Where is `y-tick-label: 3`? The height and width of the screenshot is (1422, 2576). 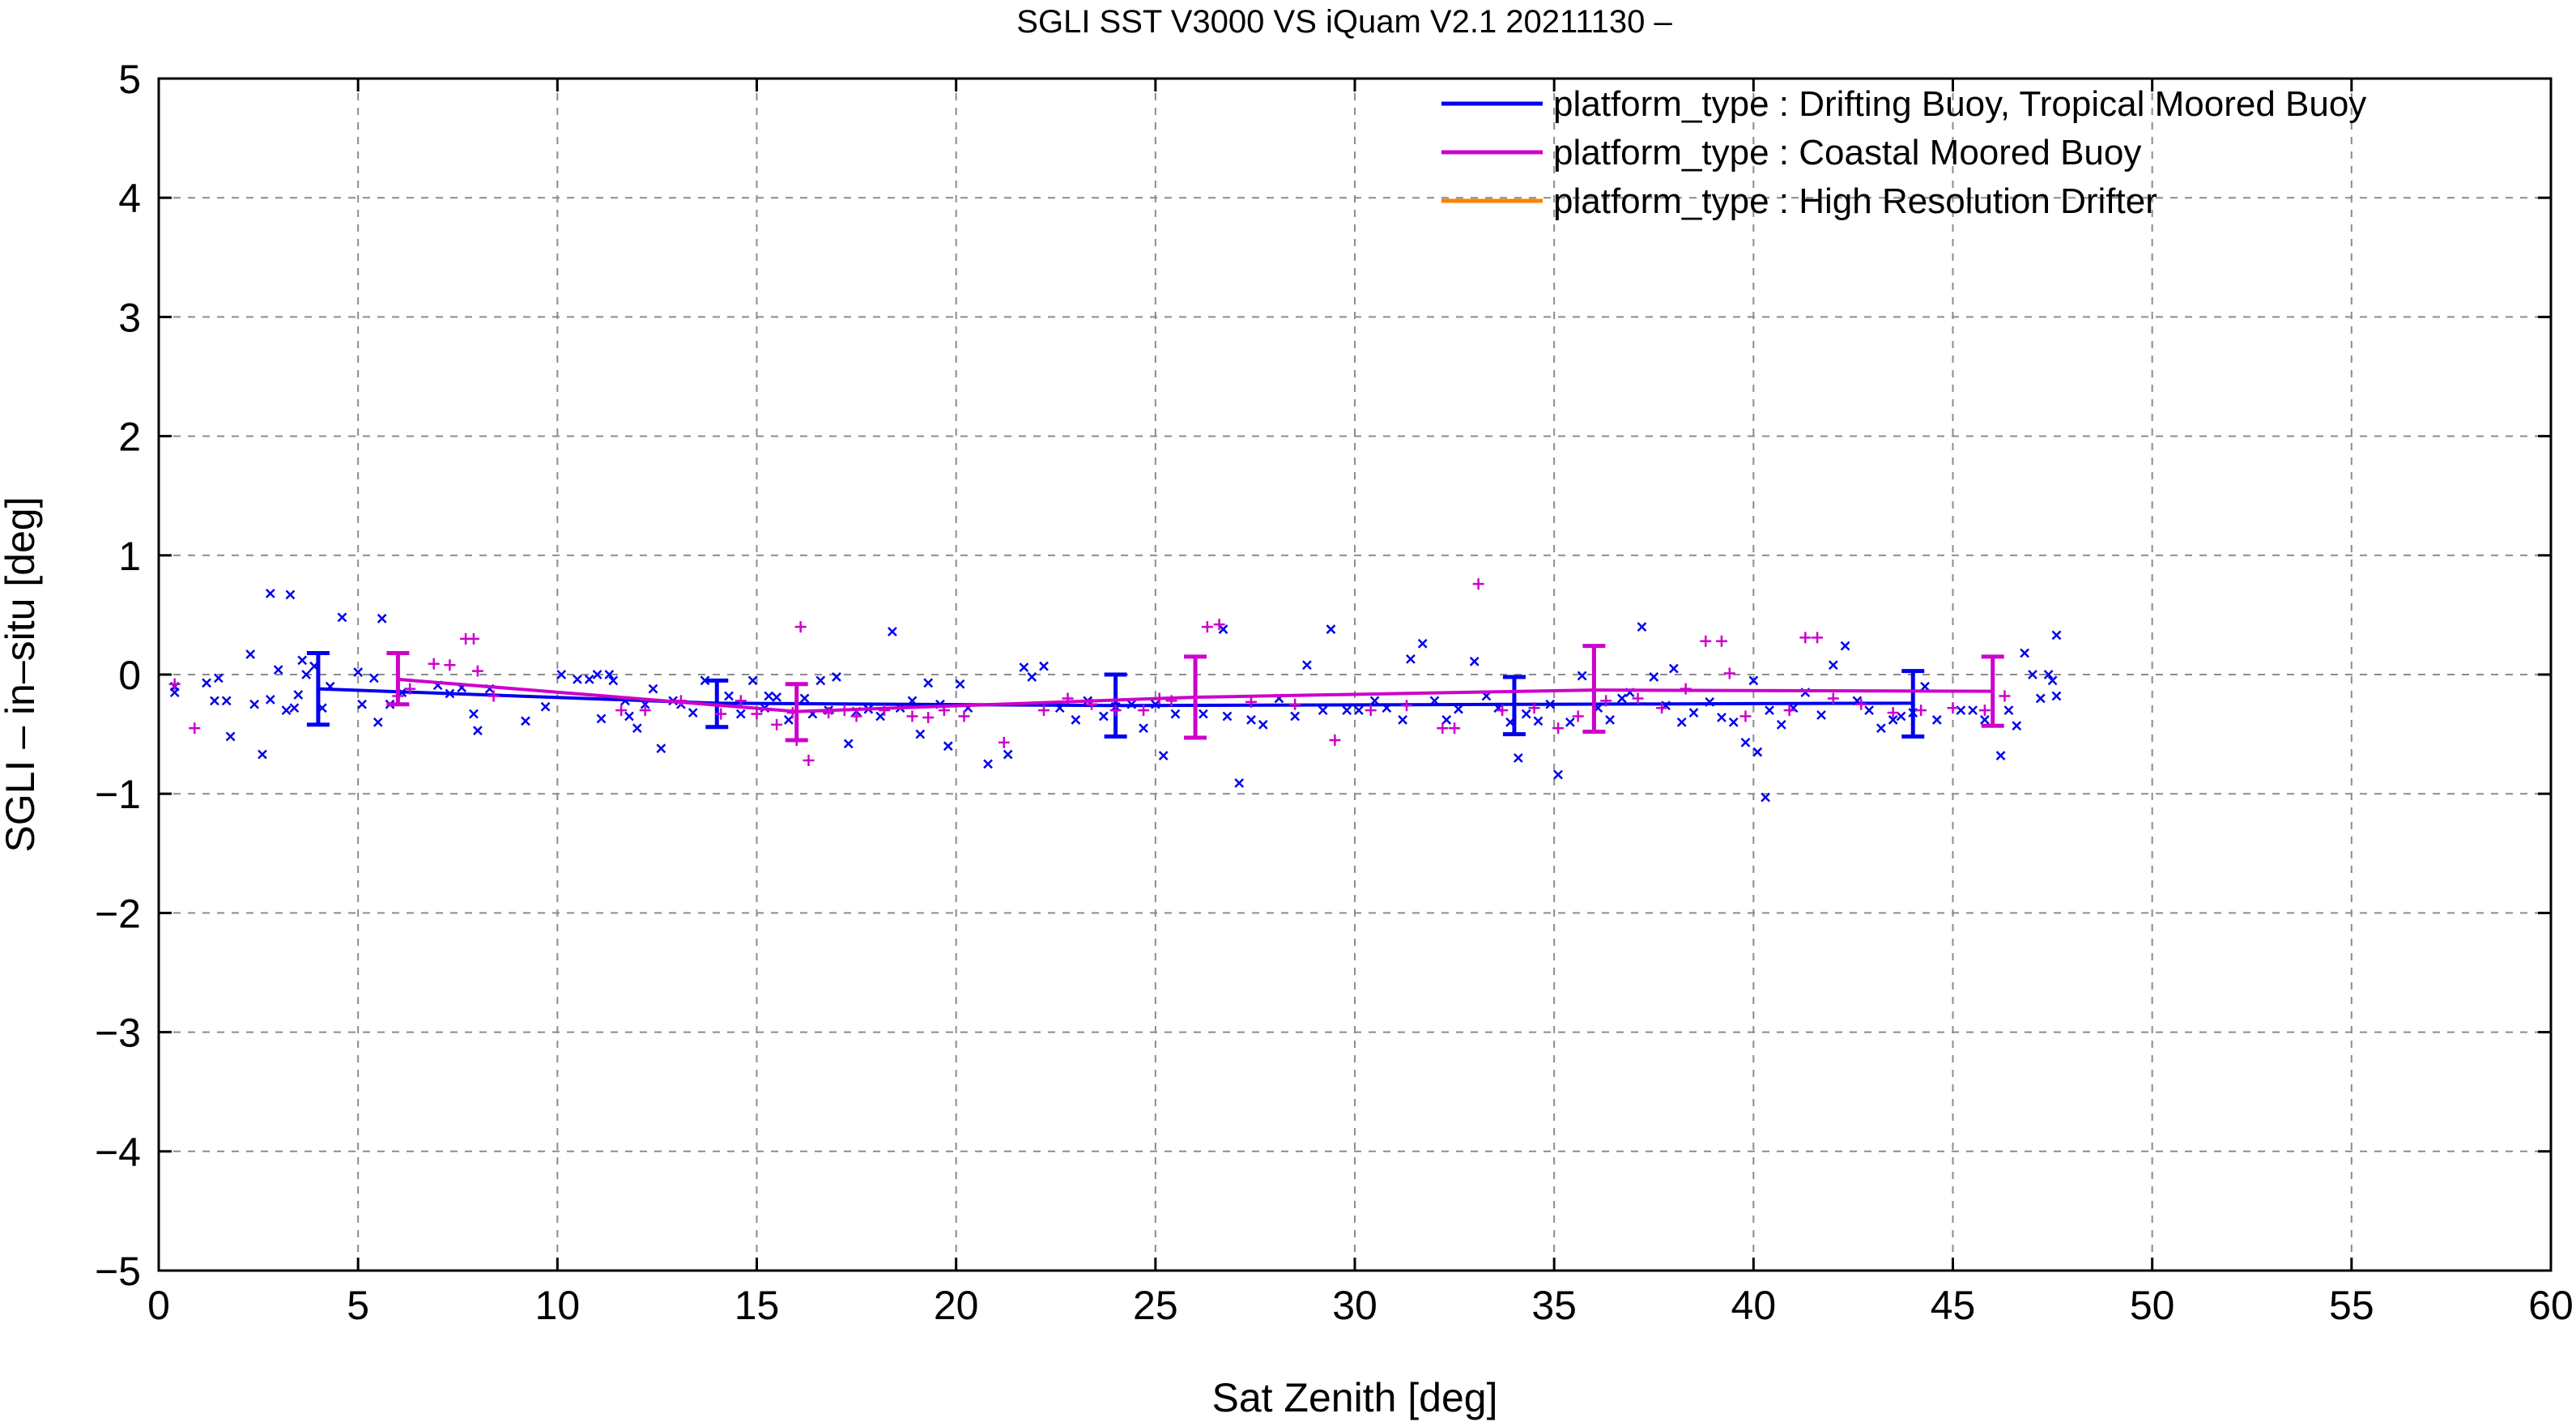
y-tick-label: 3 is located at coordinates (129, 317).